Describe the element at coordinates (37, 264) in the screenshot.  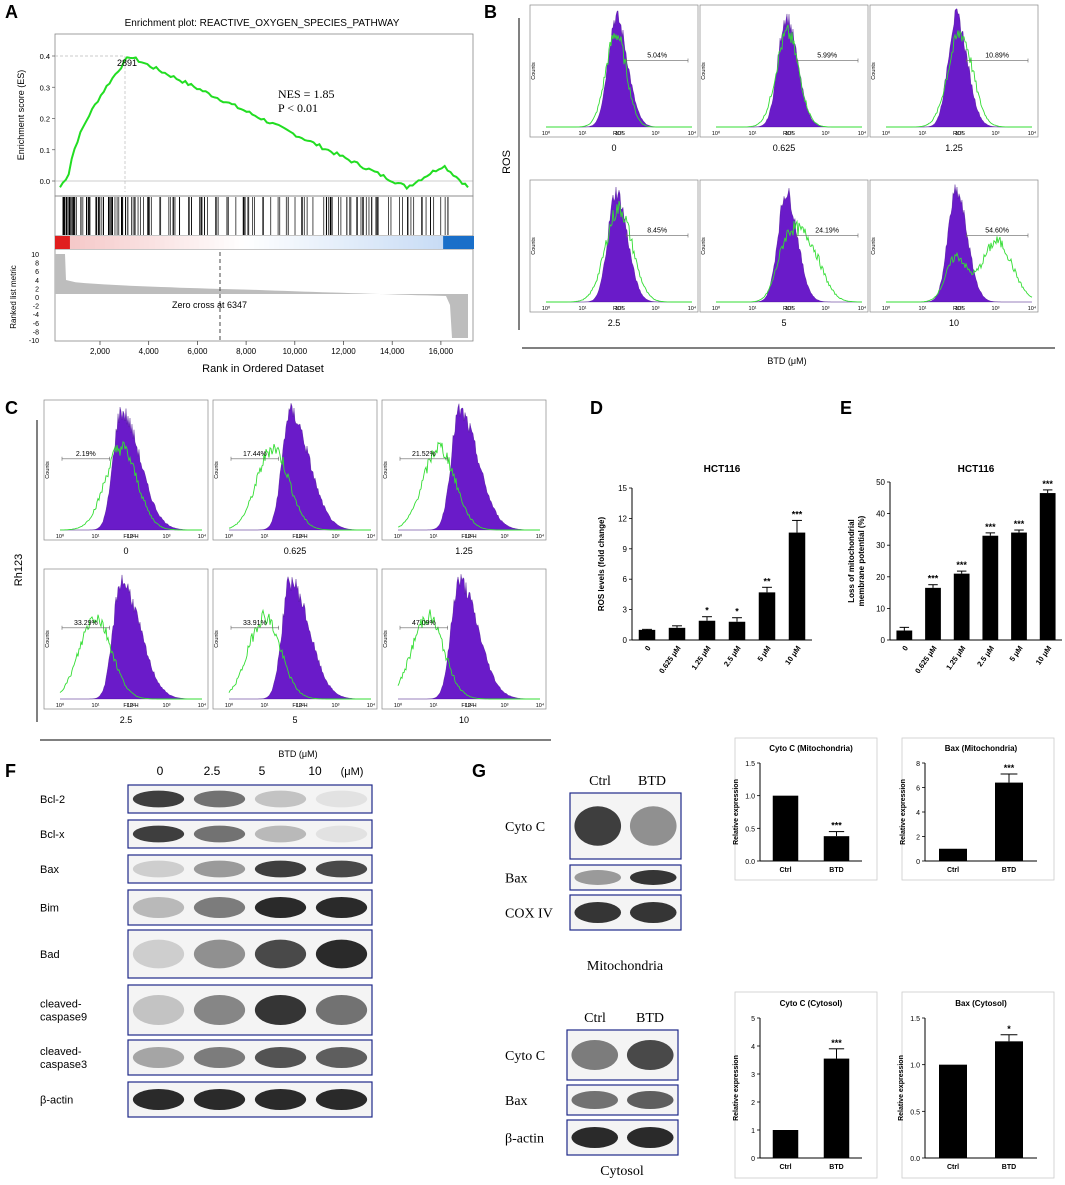
I see `rank-tick-label: 8` at that location.